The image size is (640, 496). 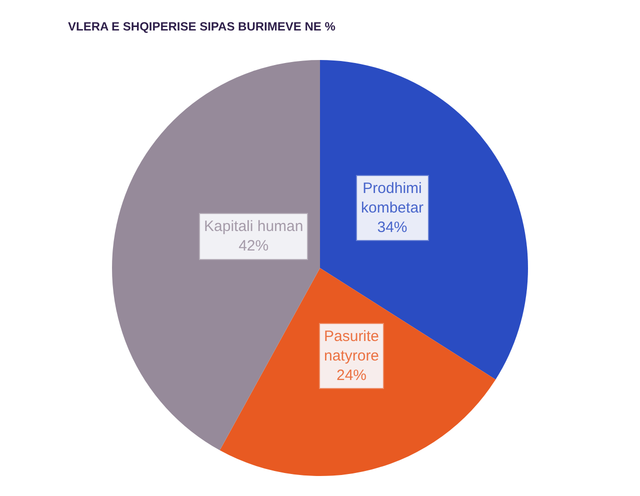 What do you see at coordinates (253, 246) in the screenshot?
I see `data-label: 42%` at bounding box center [253, 246].